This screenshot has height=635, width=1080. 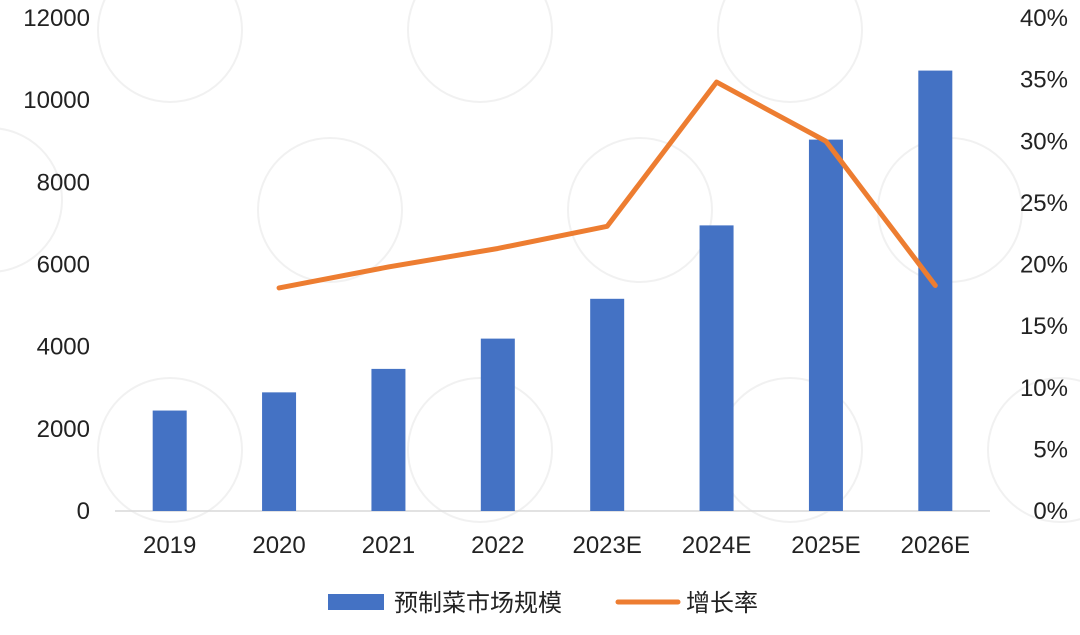 What do you see at coordinates (63, 265) in the screenshot?
I see `y-left-tick-label: 6000` at bounding box center [63, 265].